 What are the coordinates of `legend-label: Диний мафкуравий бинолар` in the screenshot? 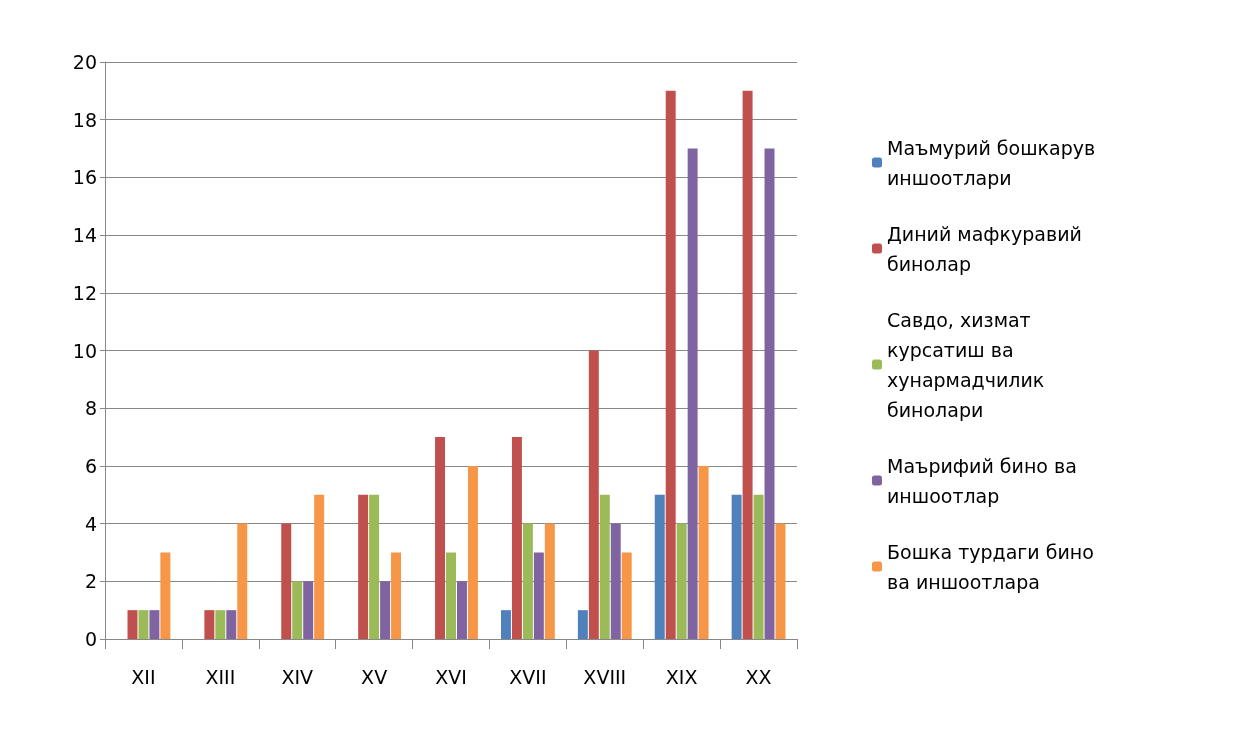 It's located at (987, 248).